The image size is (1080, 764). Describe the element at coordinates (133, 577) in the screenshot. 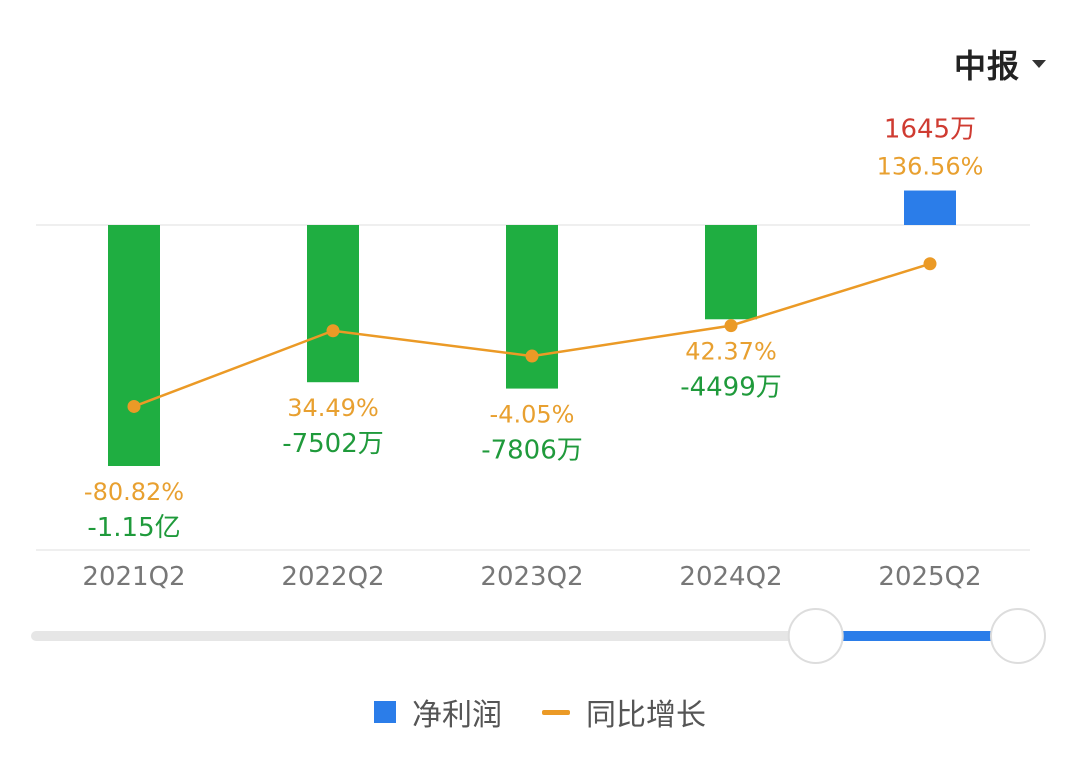

I see `x-tick-label: 2021Q2` at that location.